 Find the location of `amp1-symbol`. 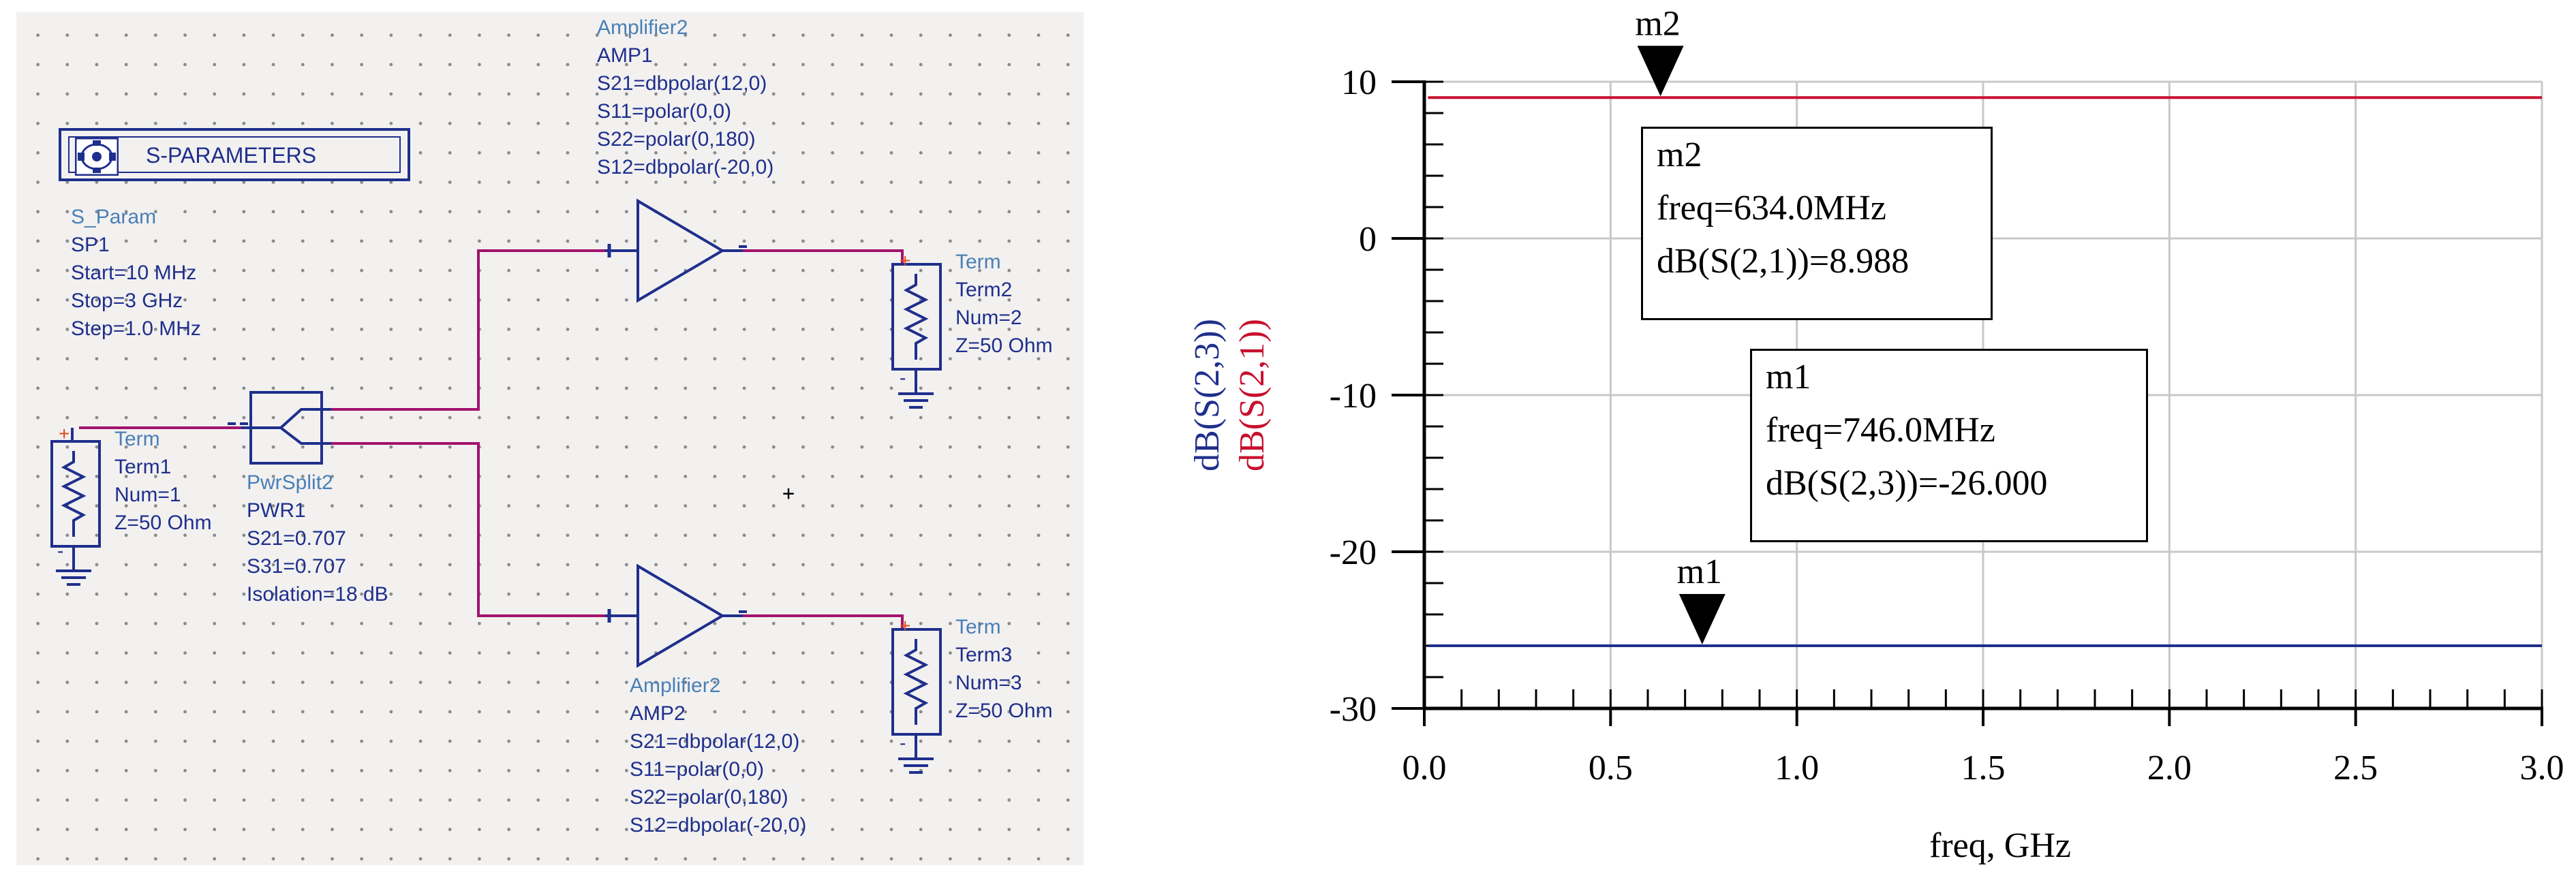

amp1-symbol is located at coordinates (676, 250).